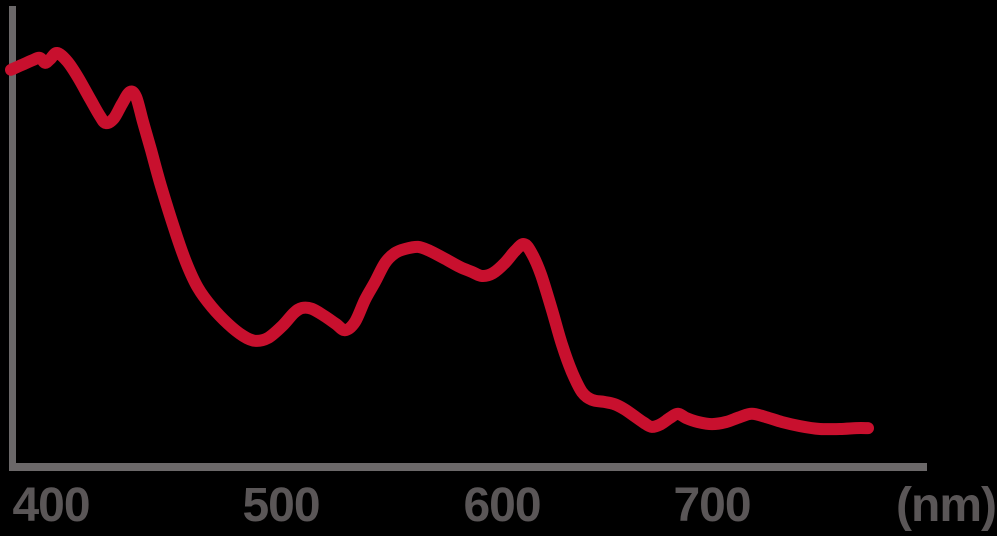  I want to click on y-axis-line, so click(12, 238).